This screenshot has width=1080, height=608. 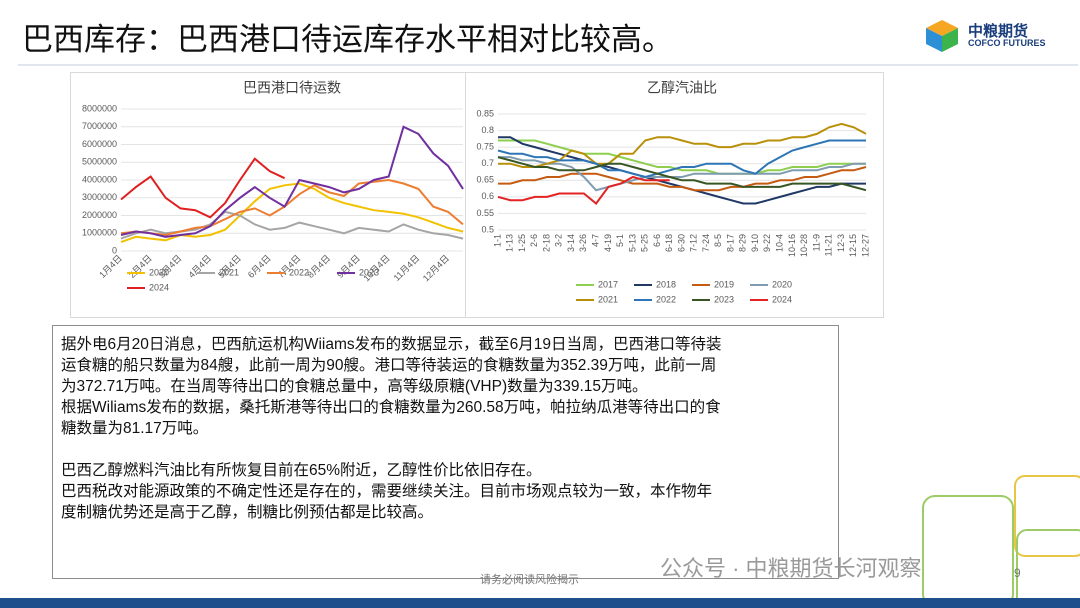 What do you see at coordinates (657, 240) in the screenshot?
I see `x-tick-label: 6-6` at bounding box center [657, 240].